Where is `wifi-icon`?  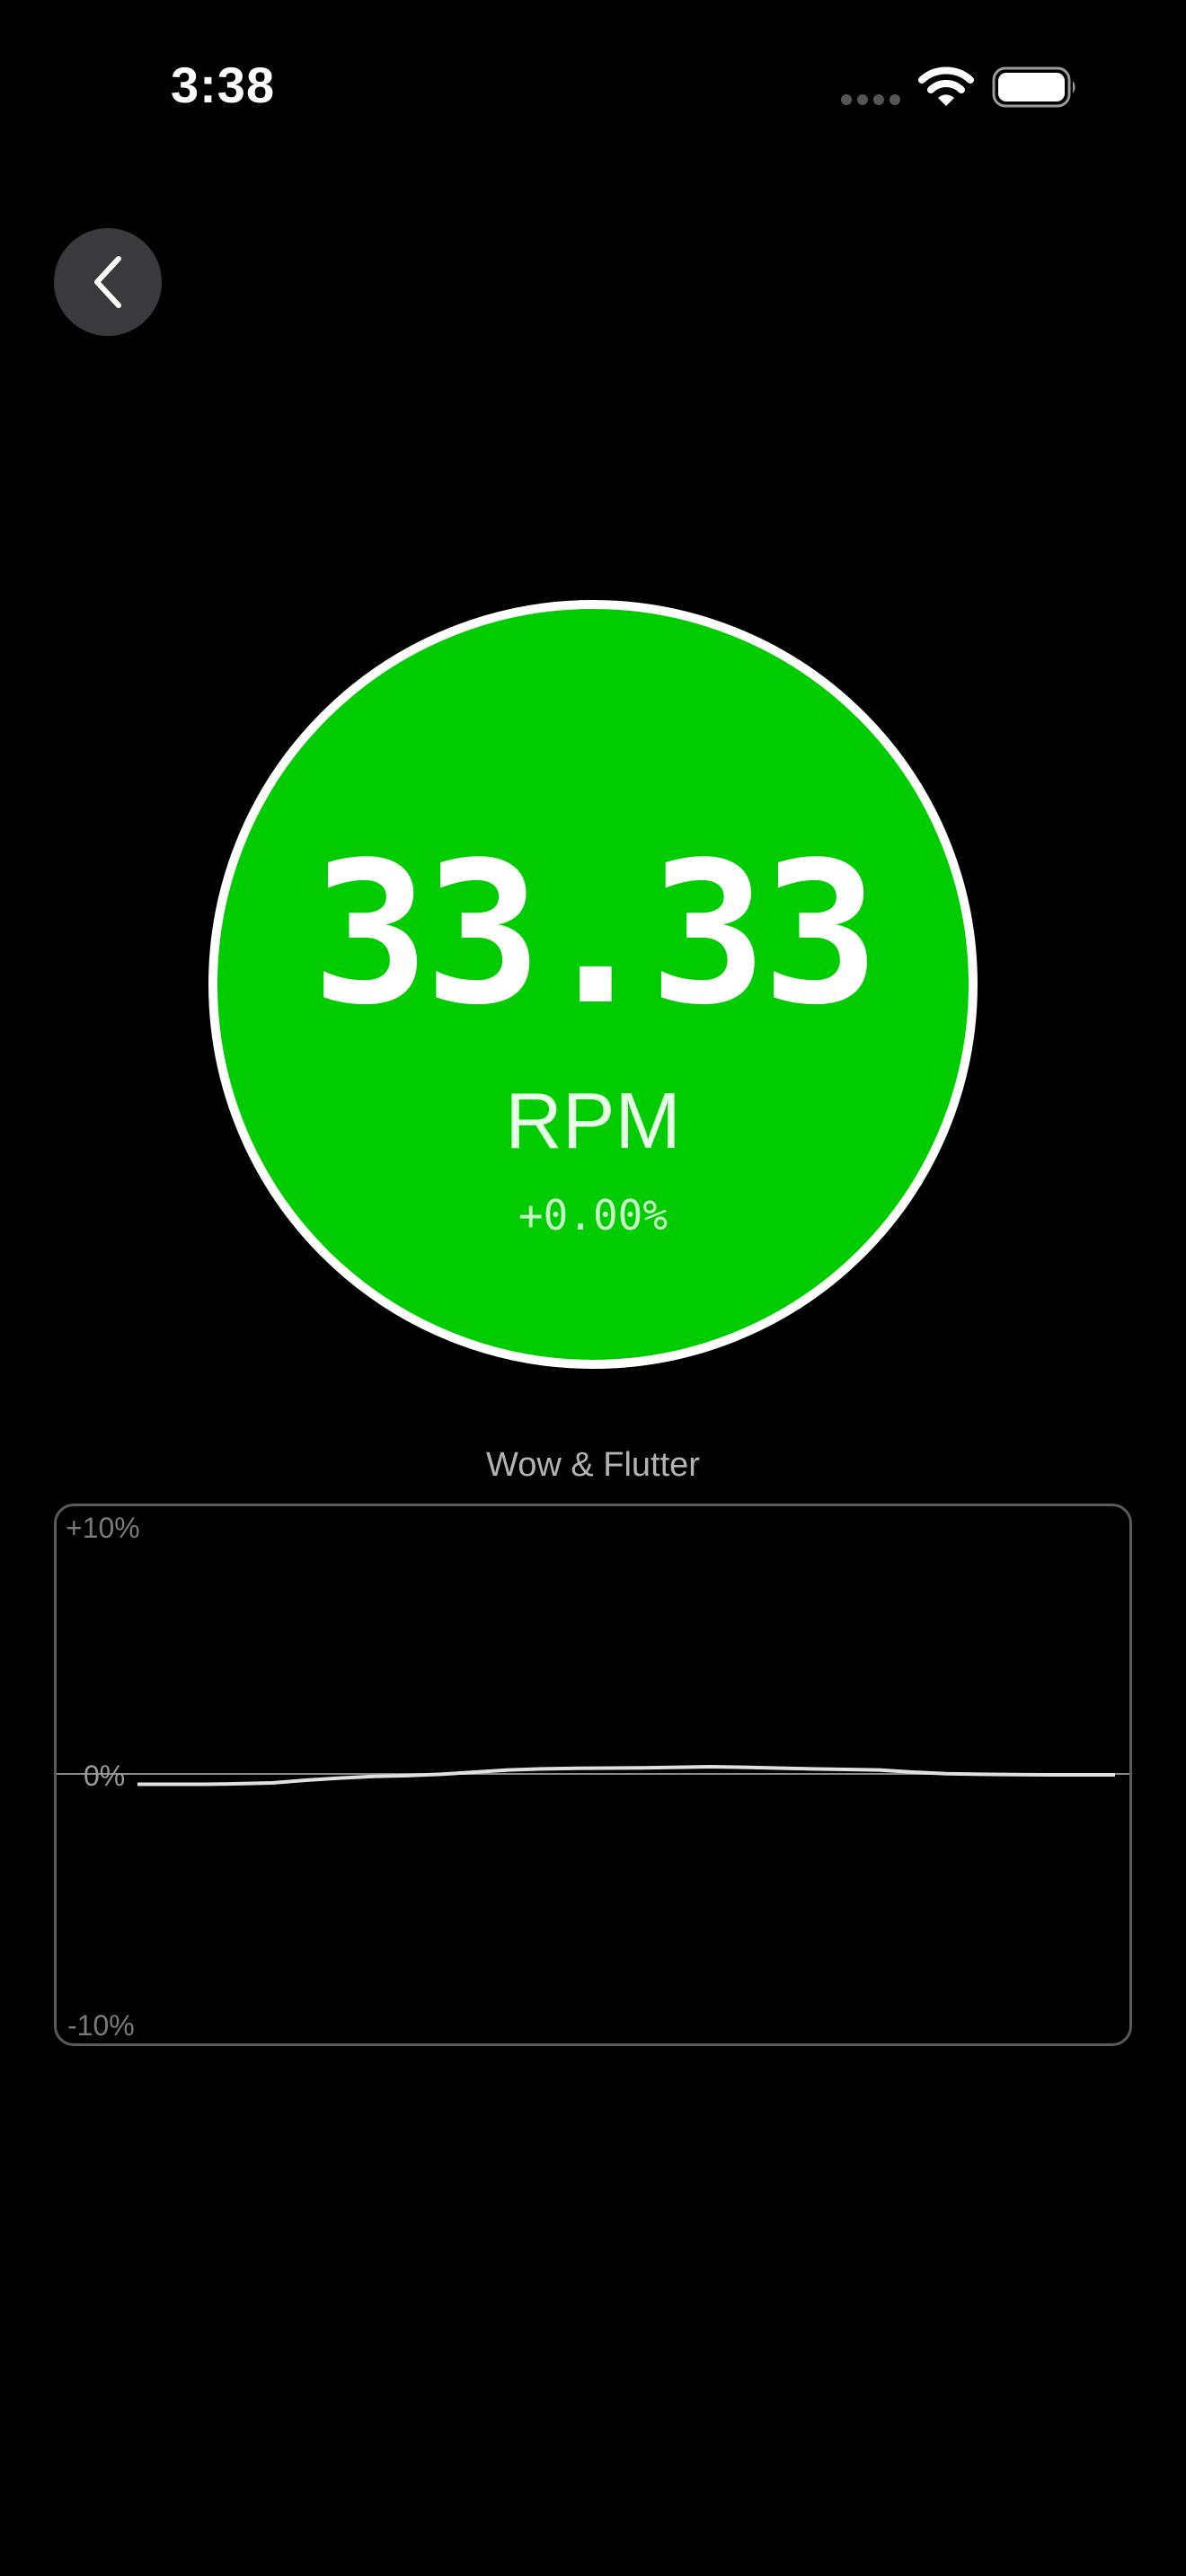 wifi-icon is located at coordinates (946, 86).